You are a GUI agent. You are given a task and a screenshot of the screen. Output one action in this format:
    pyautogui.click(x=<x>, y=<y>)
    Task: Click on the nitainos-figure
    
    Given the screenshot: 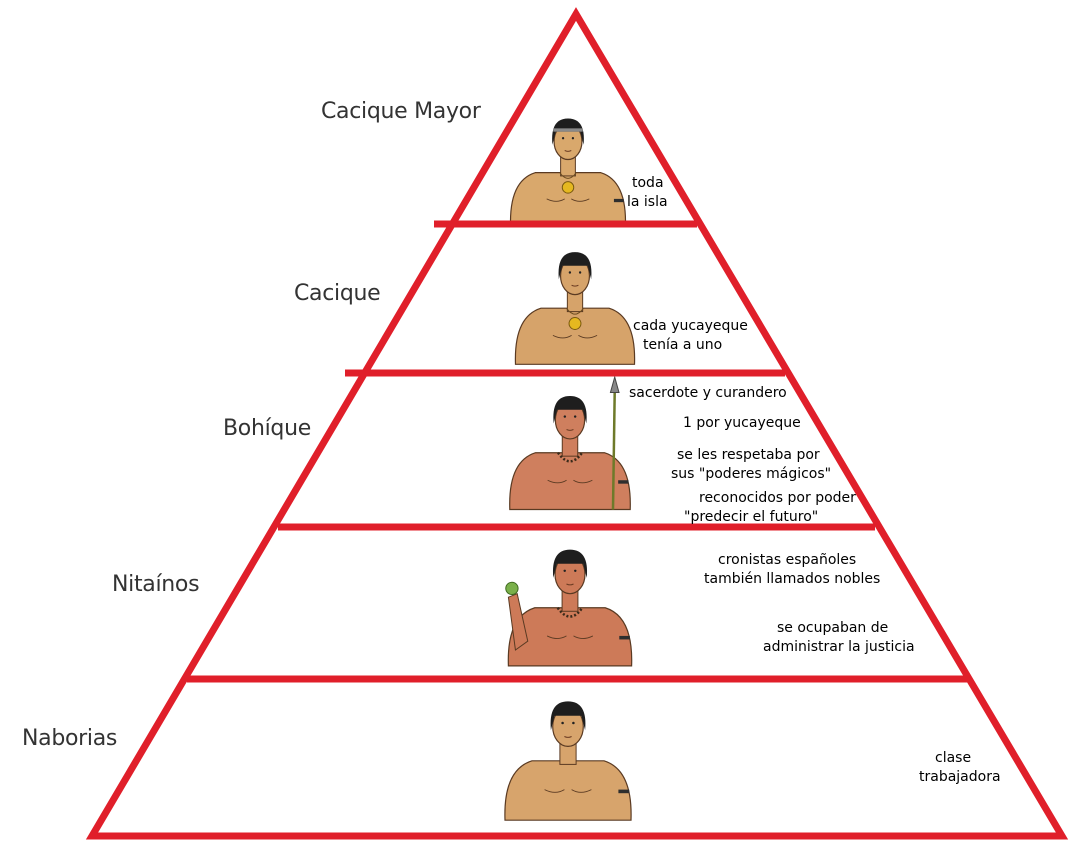 What is the action you would take?
    pyautogui.click(x=569, y=608)
    